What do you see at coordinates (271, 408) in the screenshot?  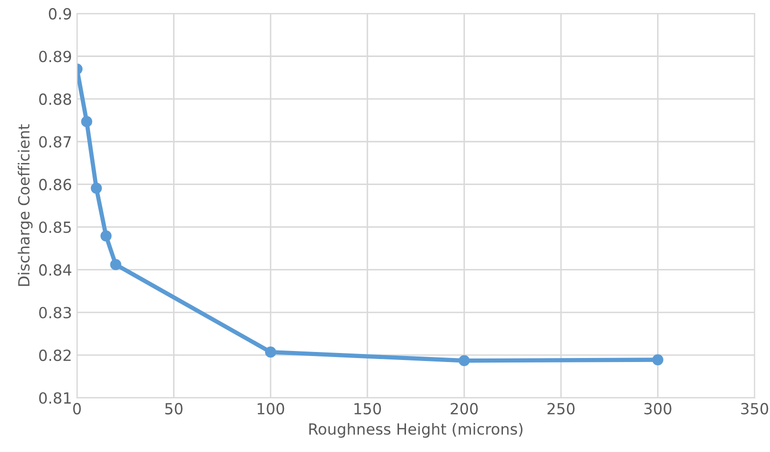 I see `x-tick-label: 100` at bounding box center [271, 408].